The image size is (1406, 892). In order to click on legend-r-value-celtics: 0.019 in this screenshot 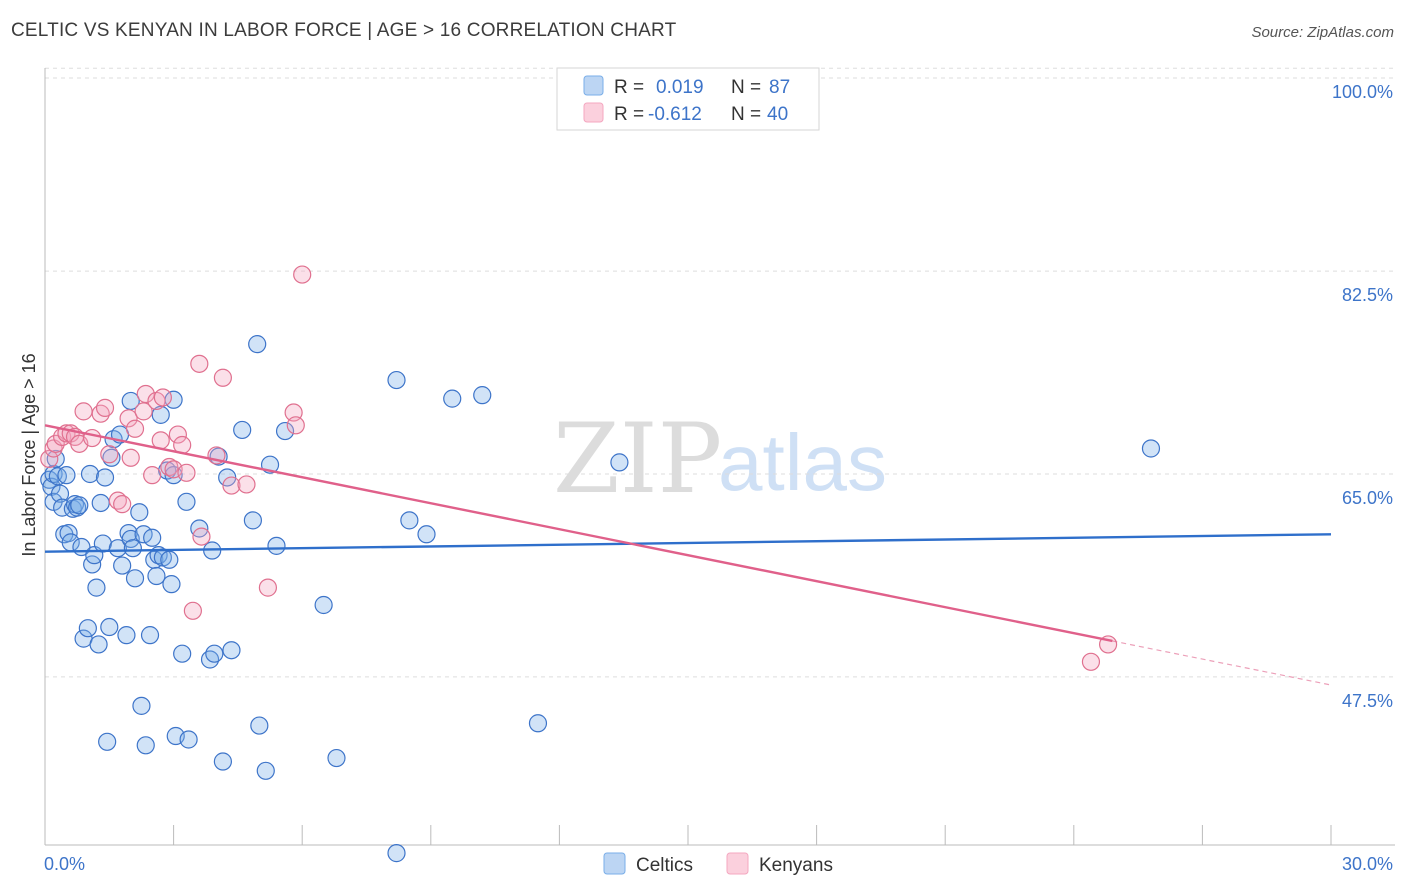, I will do `click(680, 87)`.